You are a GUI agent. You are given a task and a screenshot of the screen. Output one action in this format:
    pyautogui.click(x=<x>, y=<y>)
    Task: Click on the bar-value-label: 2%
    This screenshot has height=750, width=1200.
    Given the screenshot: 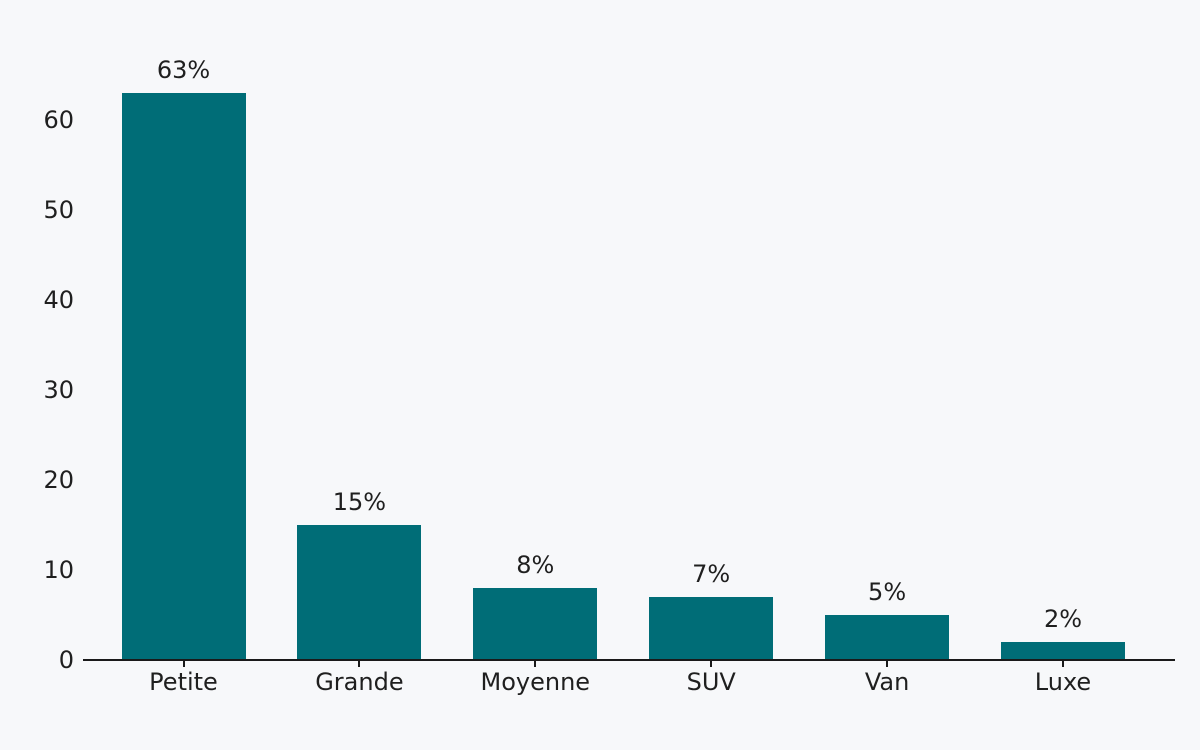 What is the action you would take?
    pyautogui.click(x=1063, y=619)
    